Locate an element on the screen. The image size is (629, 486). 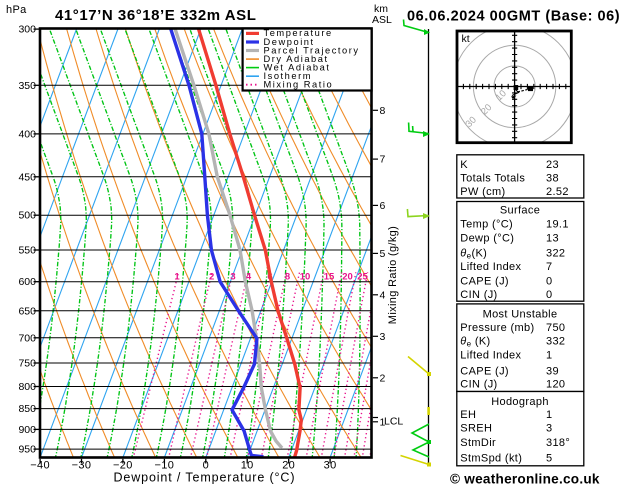
svg-text: 322 is located at coordinates (555, 254).